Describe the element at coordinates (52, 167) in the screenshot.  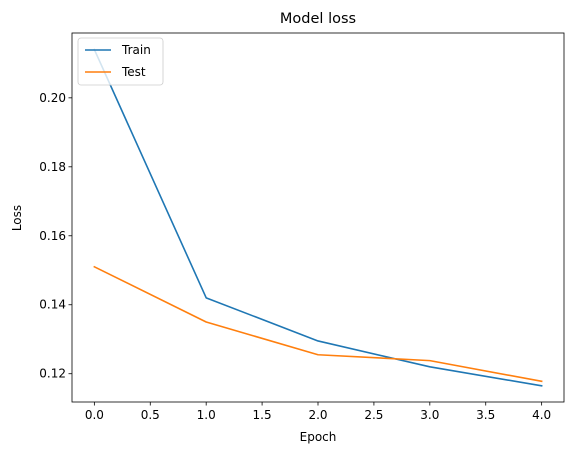
I see `y-tick-label: 0.18` at that location.